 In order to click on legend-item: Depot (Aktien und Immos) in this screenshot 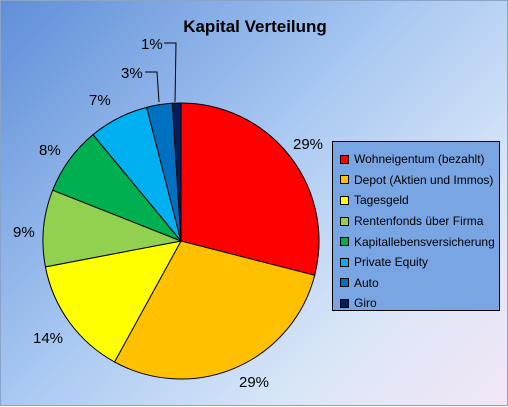, I will do `click(419, 180)`.